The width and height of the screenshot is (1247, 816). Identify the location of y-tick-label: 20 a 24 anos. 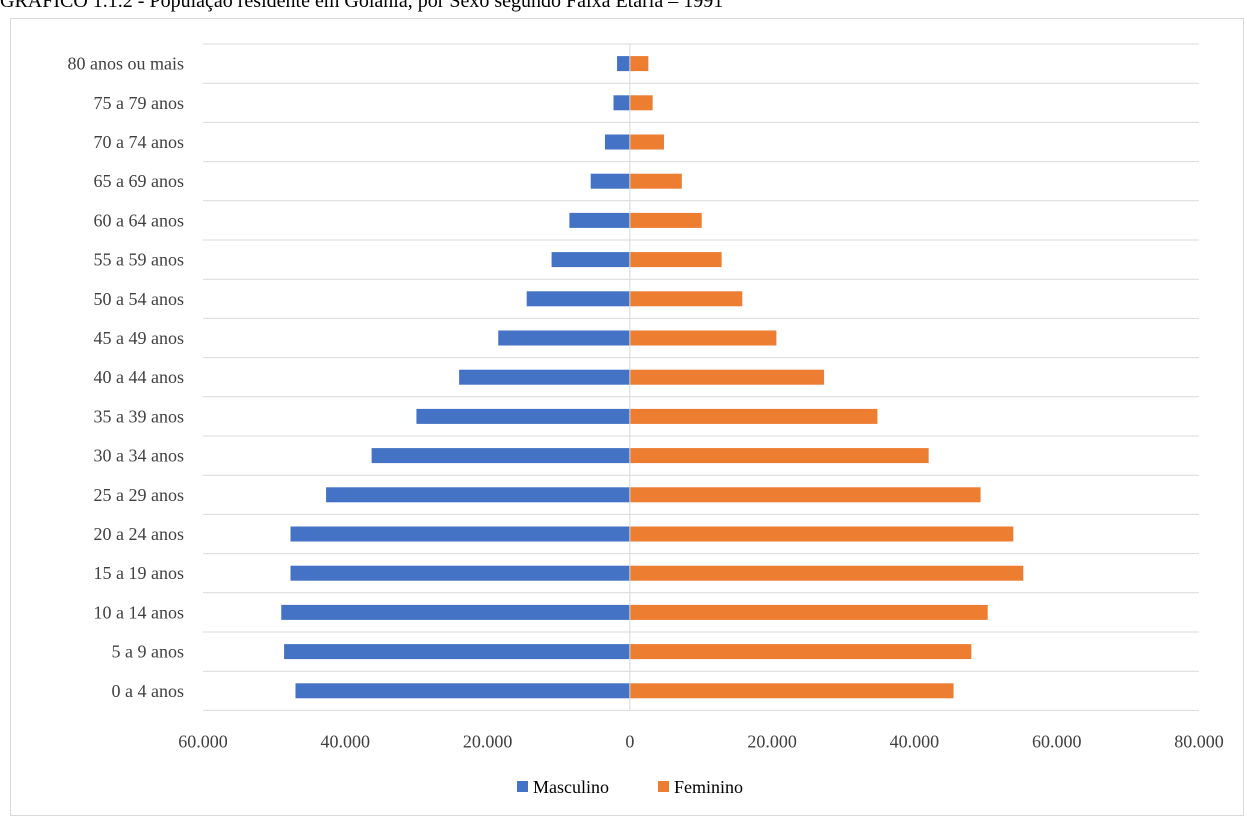
(139, 534).